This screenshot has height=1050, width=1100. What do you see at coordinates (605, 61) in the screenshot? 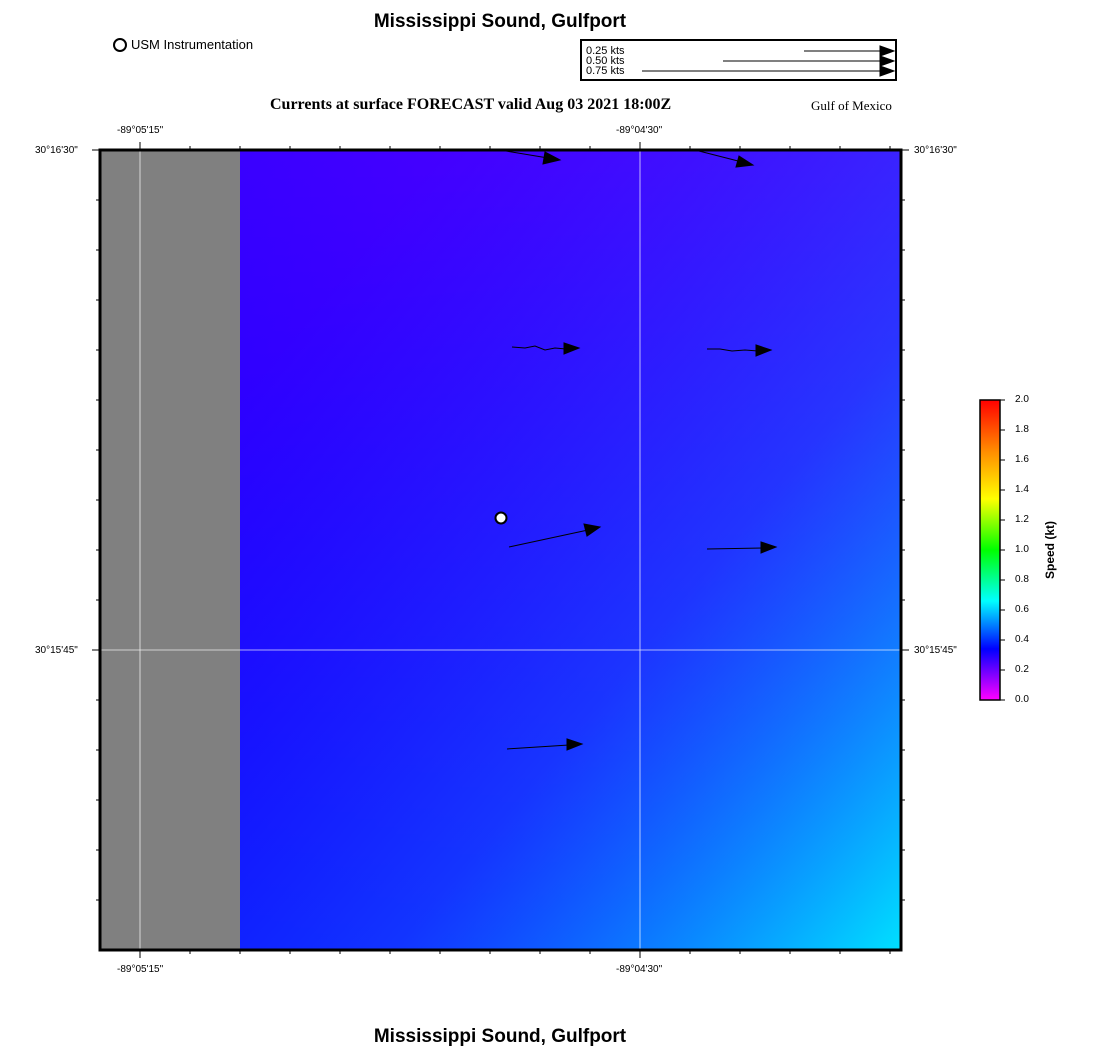
I see `scale-label-050: 0.50 kts` at bounding box center [605, 61].